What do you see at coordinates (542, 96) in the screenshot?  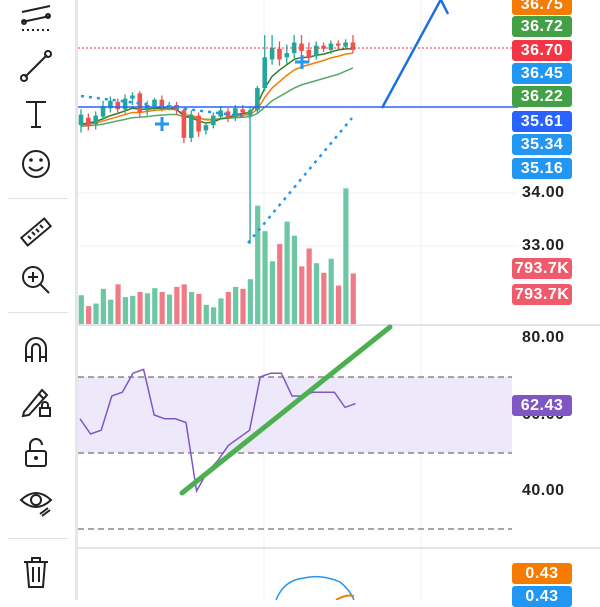 I see `price-badge: 36.22` at bounding box center [542, 96].